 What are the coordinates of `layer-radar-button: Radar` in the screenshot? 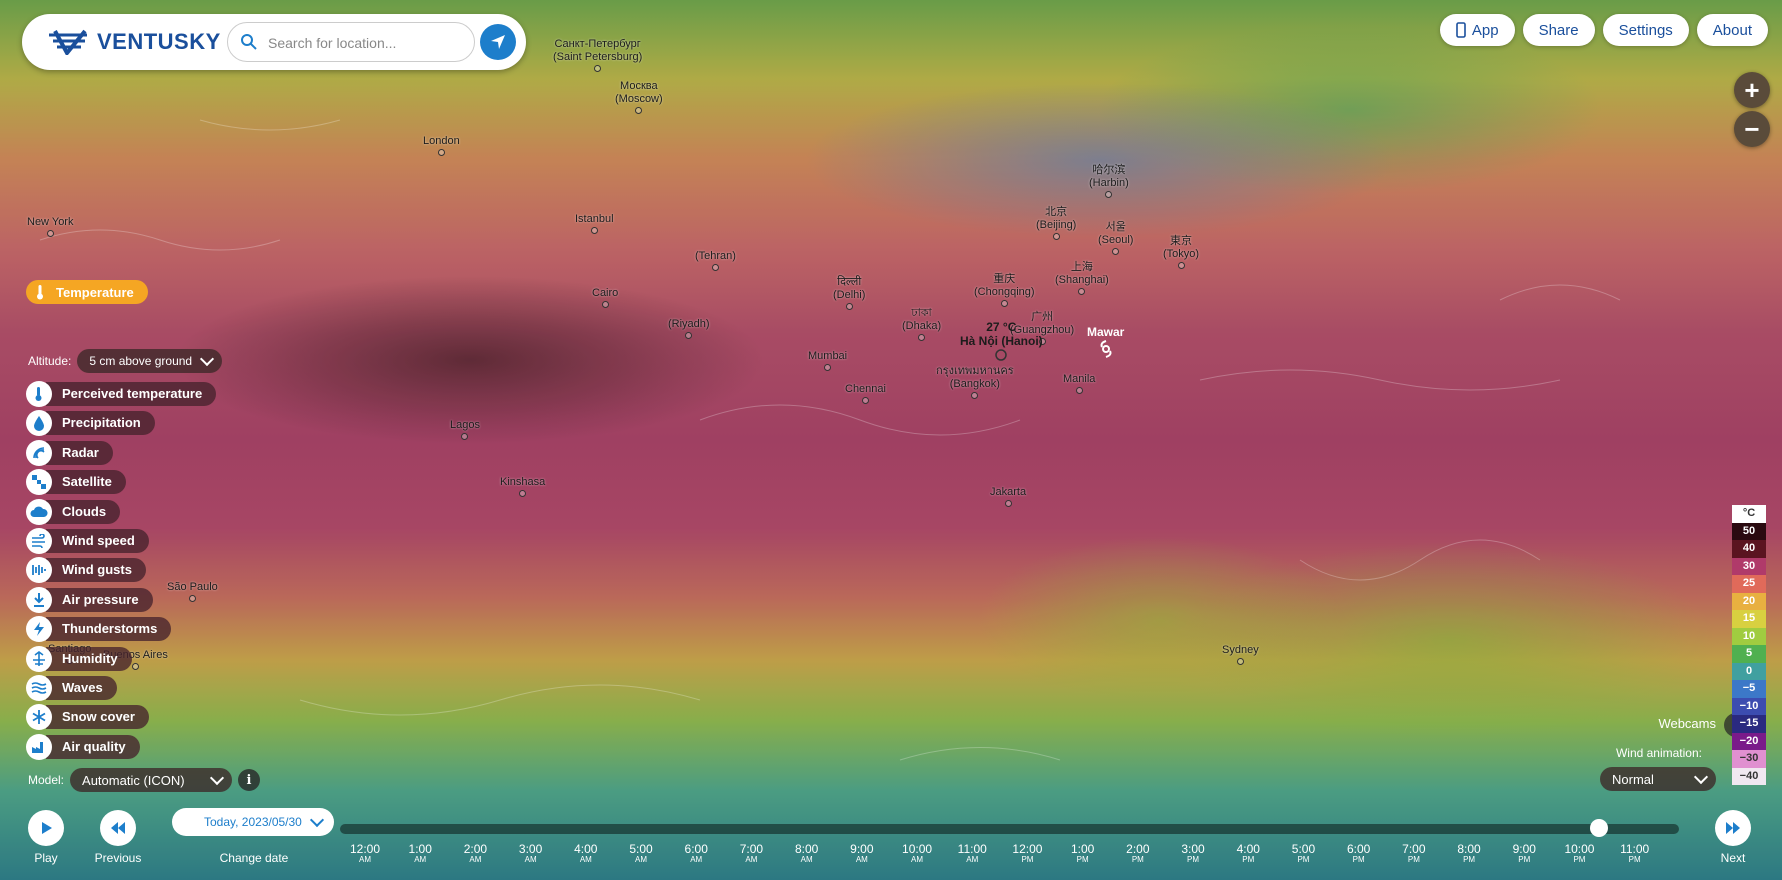 It's located at (69, 452).